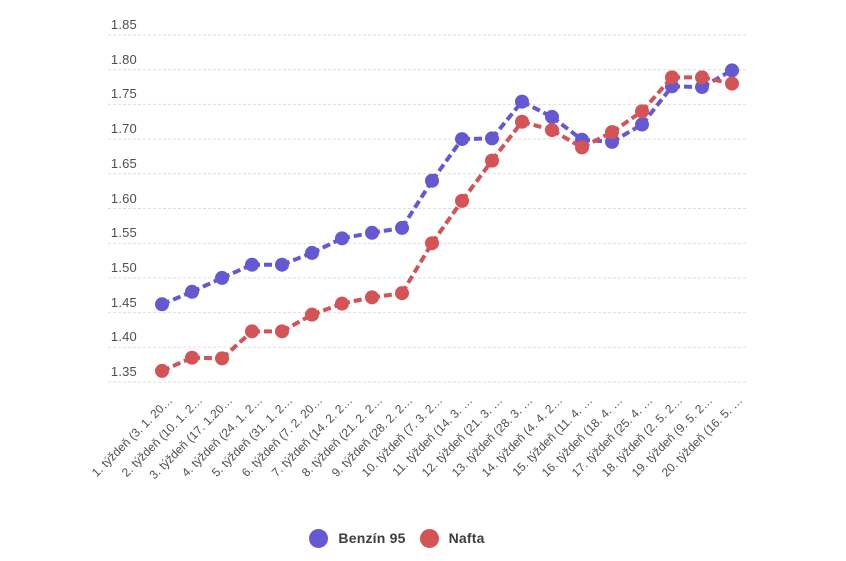 The height and width of the screenshot is (561, 846). I want to click on y-axis-tick-label: 1.50, so click(123, 267).